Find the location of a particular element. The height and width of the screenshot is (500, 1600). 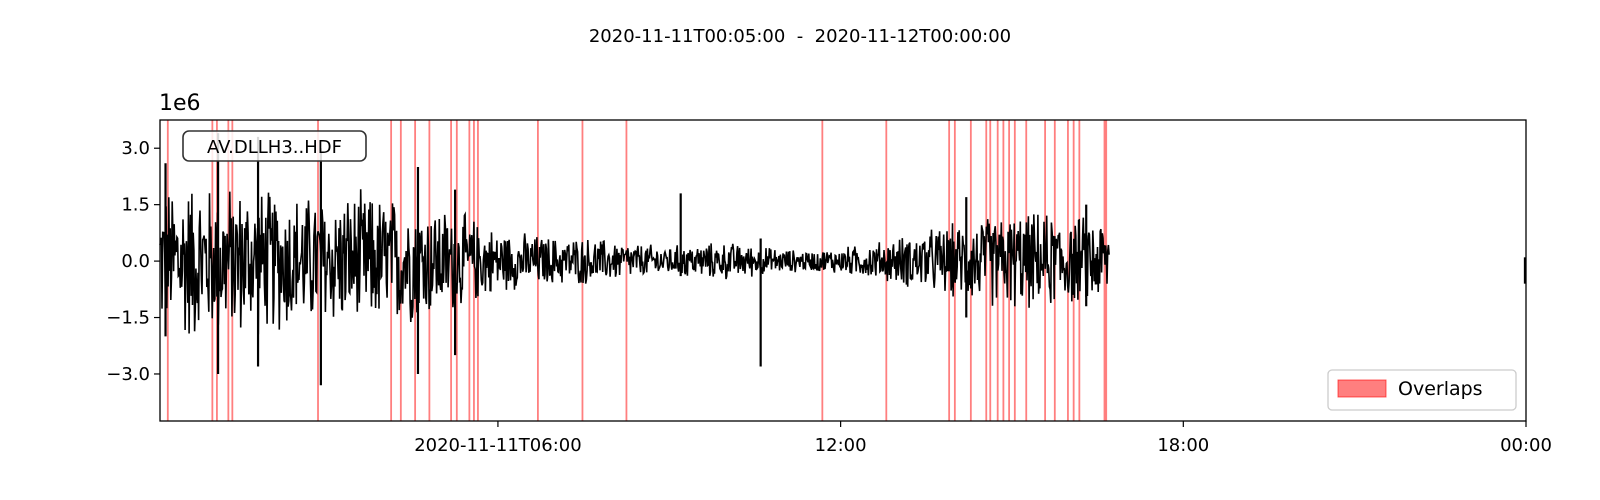

legend-label-overlaps: Overlaps is located at coordinates (1440, 389).